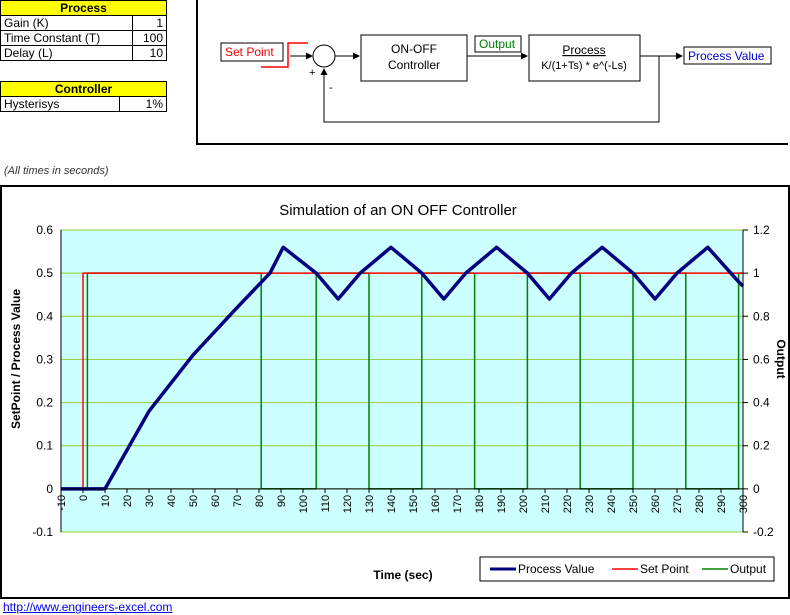  I want to click on output-label-box, so click(498, 44).